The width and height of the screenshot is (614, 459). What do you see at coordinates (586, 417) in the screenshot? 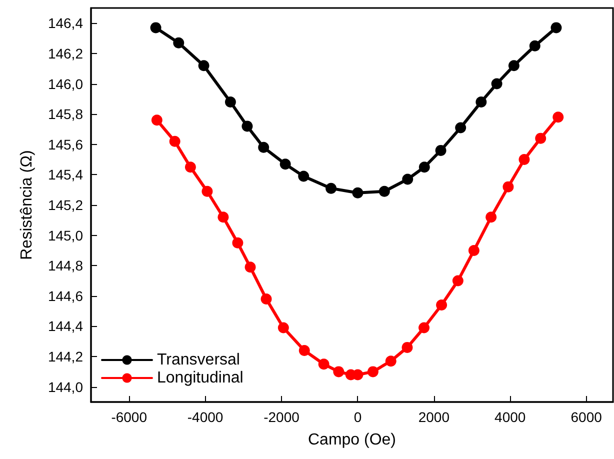
I see `x-tick-label: 6000` at bounding box center [586, 417].